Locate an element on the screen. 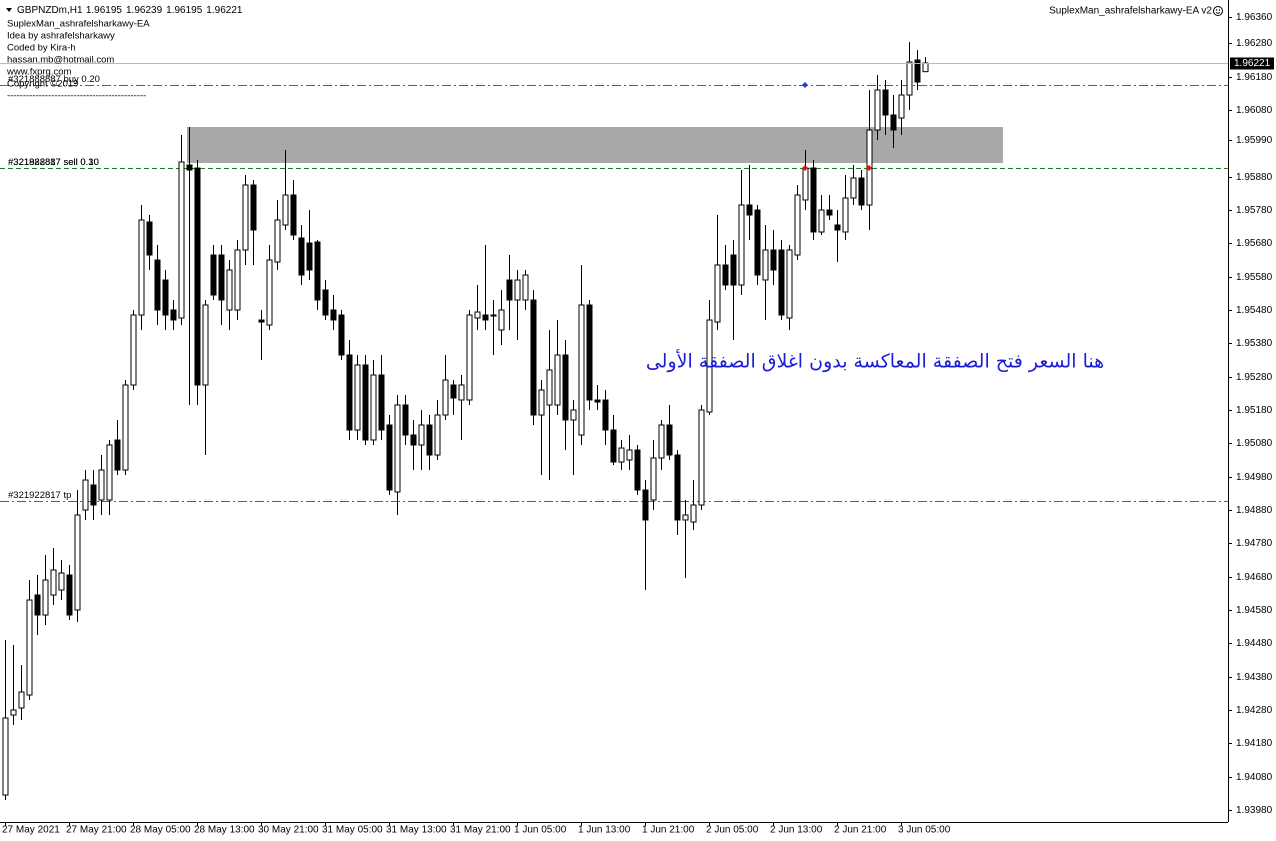 Image resolution: width=1276 pixels, height=841 pixels. x-tick-label: 1 Jun 21:00 is located at coordinates (668, 830).